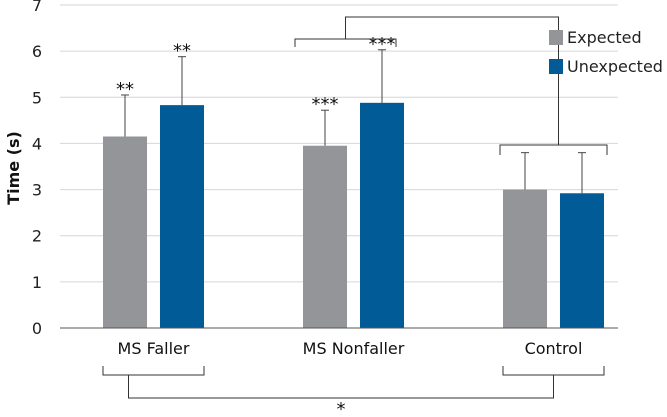  Describe the element at coordinates (556, 37) in the screenshot. I see `legend-swatch-expected` at that location.